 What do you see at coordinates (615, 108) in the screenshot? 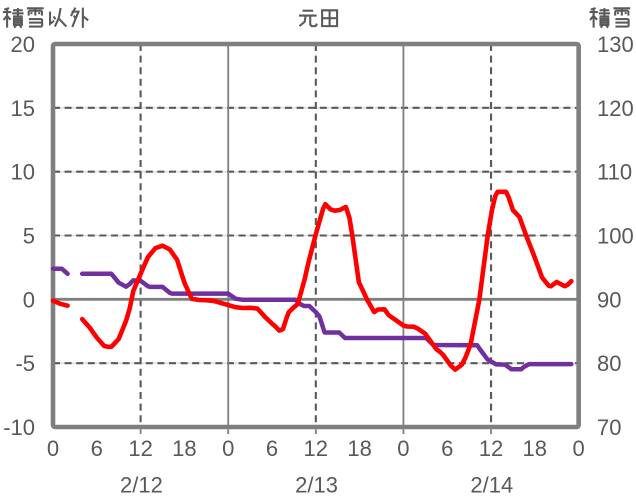
I see `svg-text: 120` at bounding box center [615, 108].